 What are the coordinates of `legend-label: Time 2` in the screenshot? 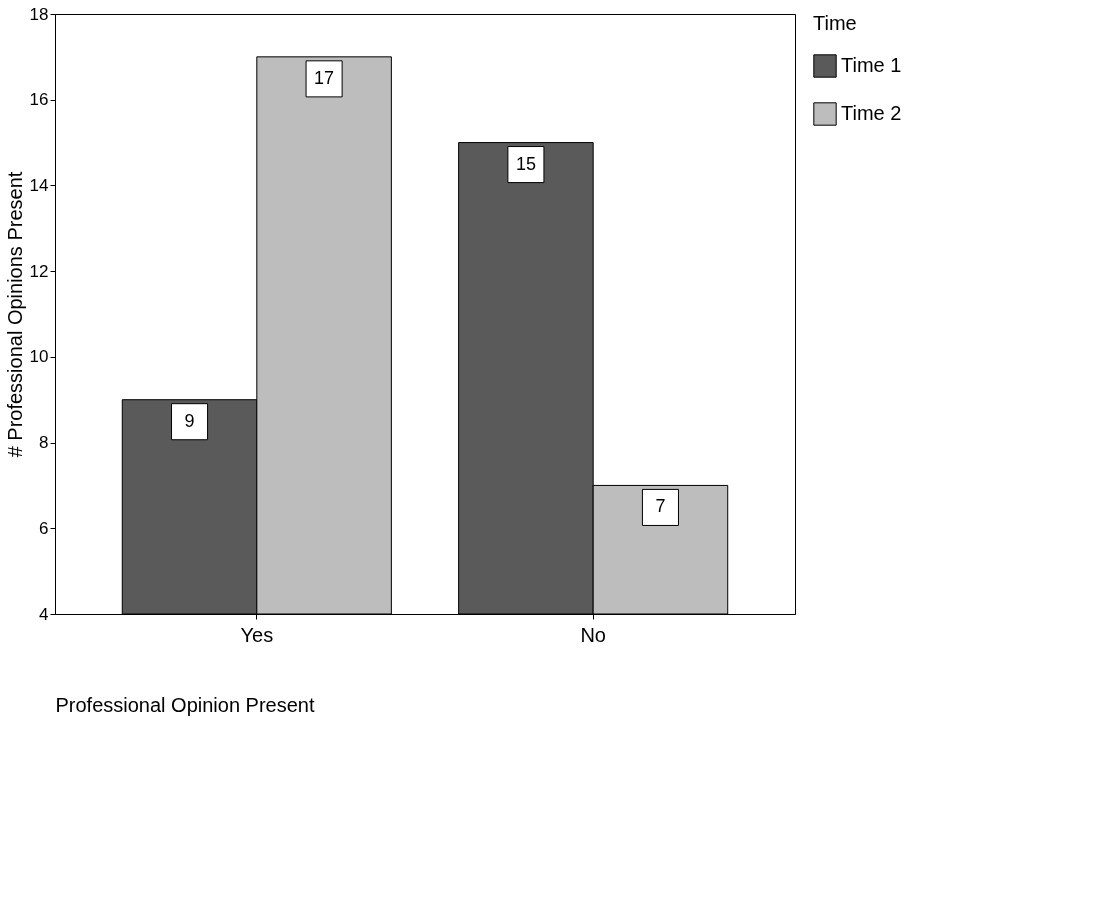 It's located at (871, 113).